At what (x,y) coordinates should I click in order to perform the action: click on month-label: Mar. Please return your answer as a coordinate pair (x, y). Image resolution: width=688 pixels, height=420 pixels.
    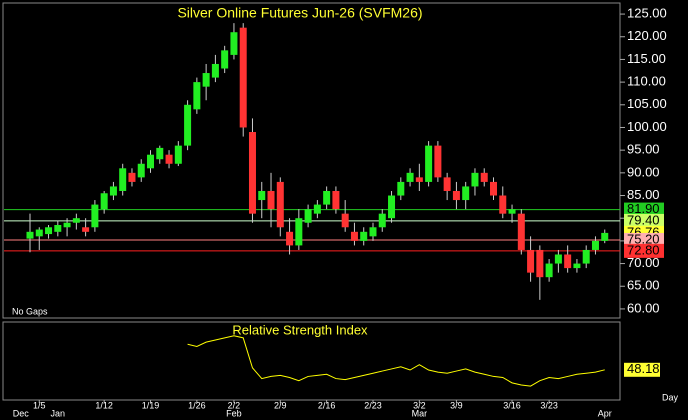
    Looking at the image, I should click on (420, 413).